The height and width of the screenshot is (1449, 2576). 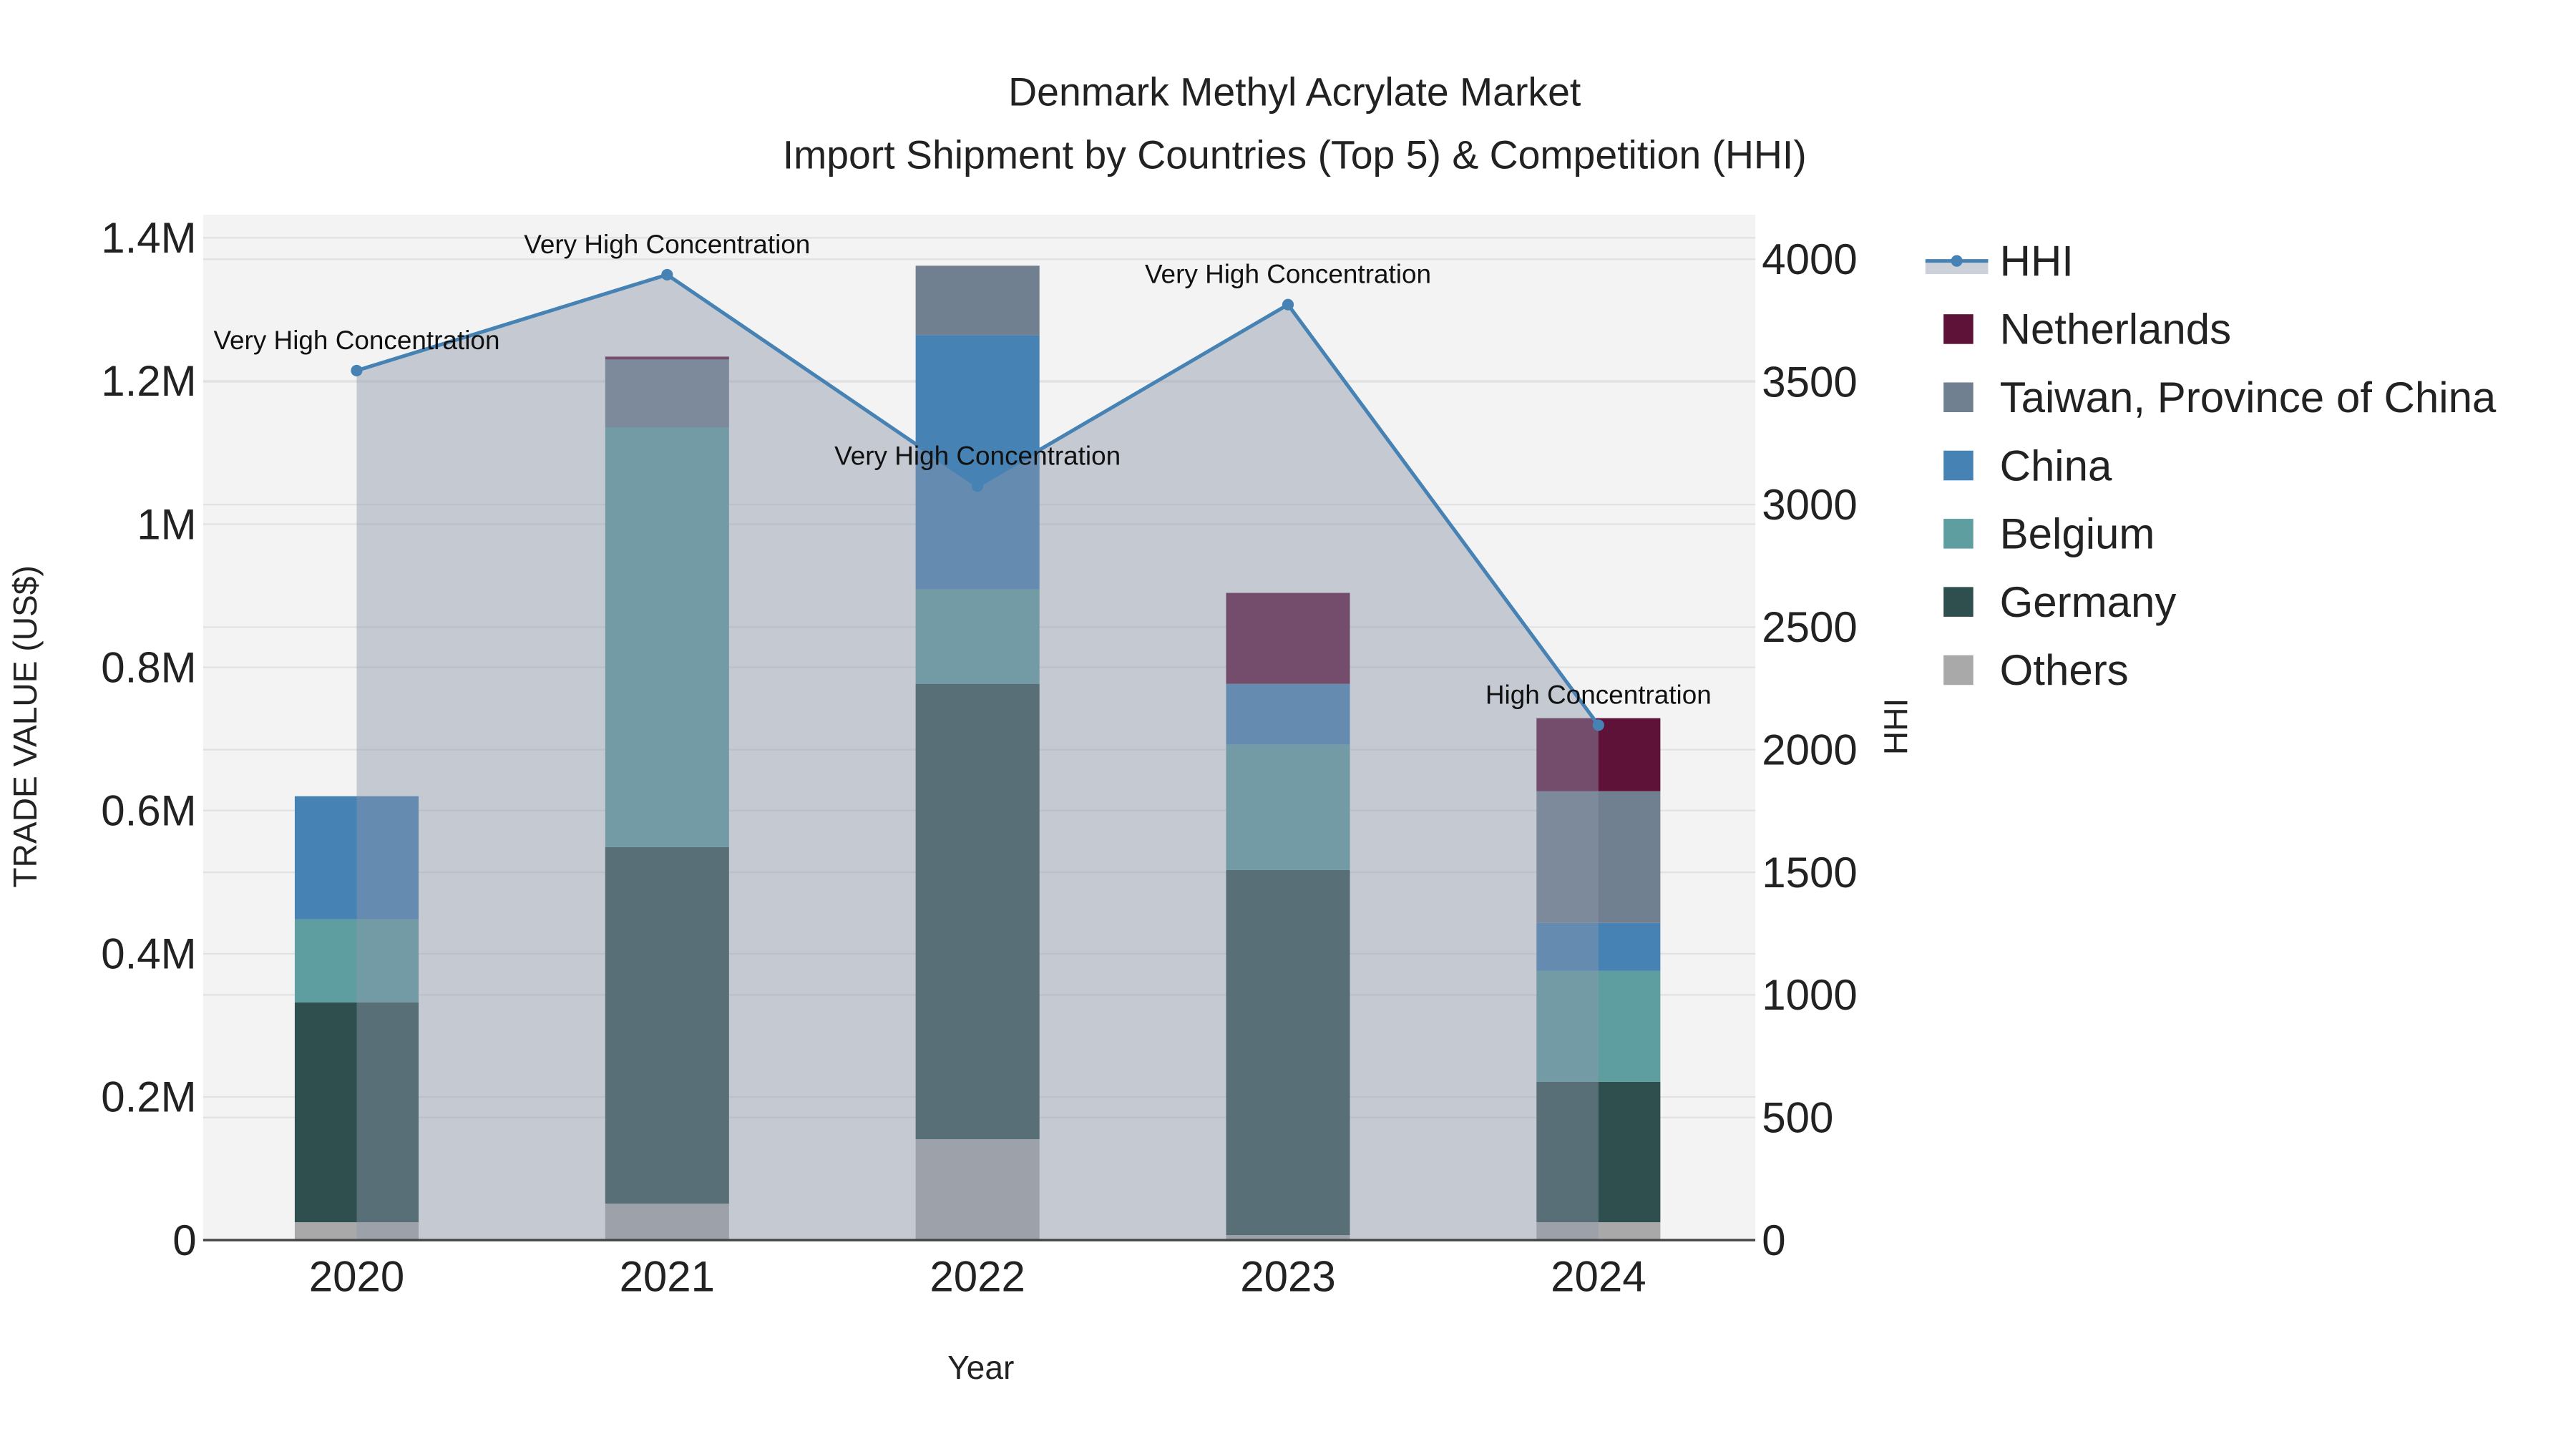 I want to click on legend-swatch-netherlands, so click(x=1958, y=329).